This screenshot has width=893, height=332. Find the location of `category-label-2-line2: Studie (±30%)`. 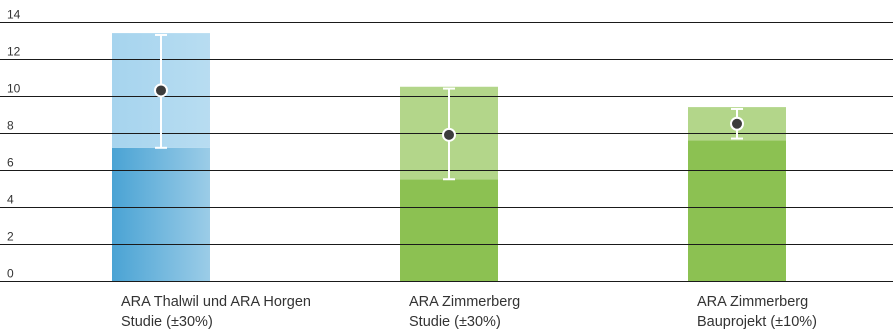

category-label-2-line2: Studie (±30%) is located at coordinates (455, 322).